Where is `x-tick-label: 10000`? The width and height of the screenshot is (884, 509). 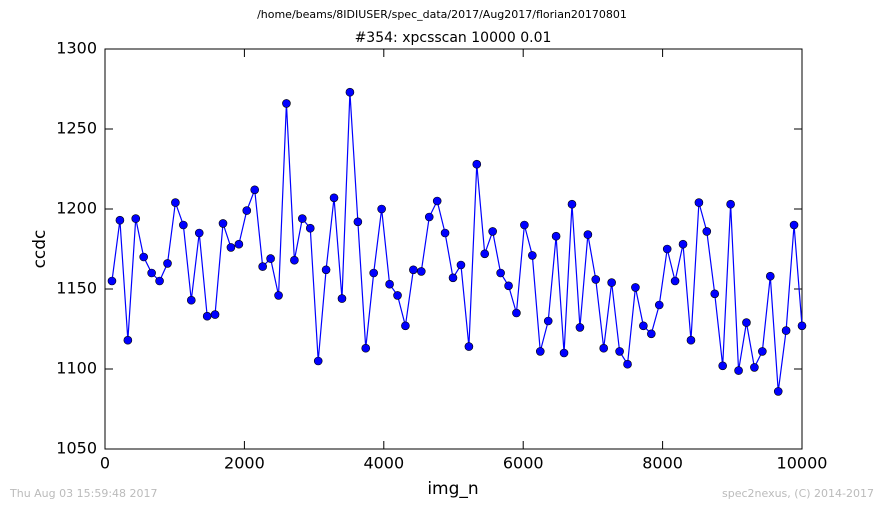
x-tick-label: 10000 is located at coordinates (802, 463).